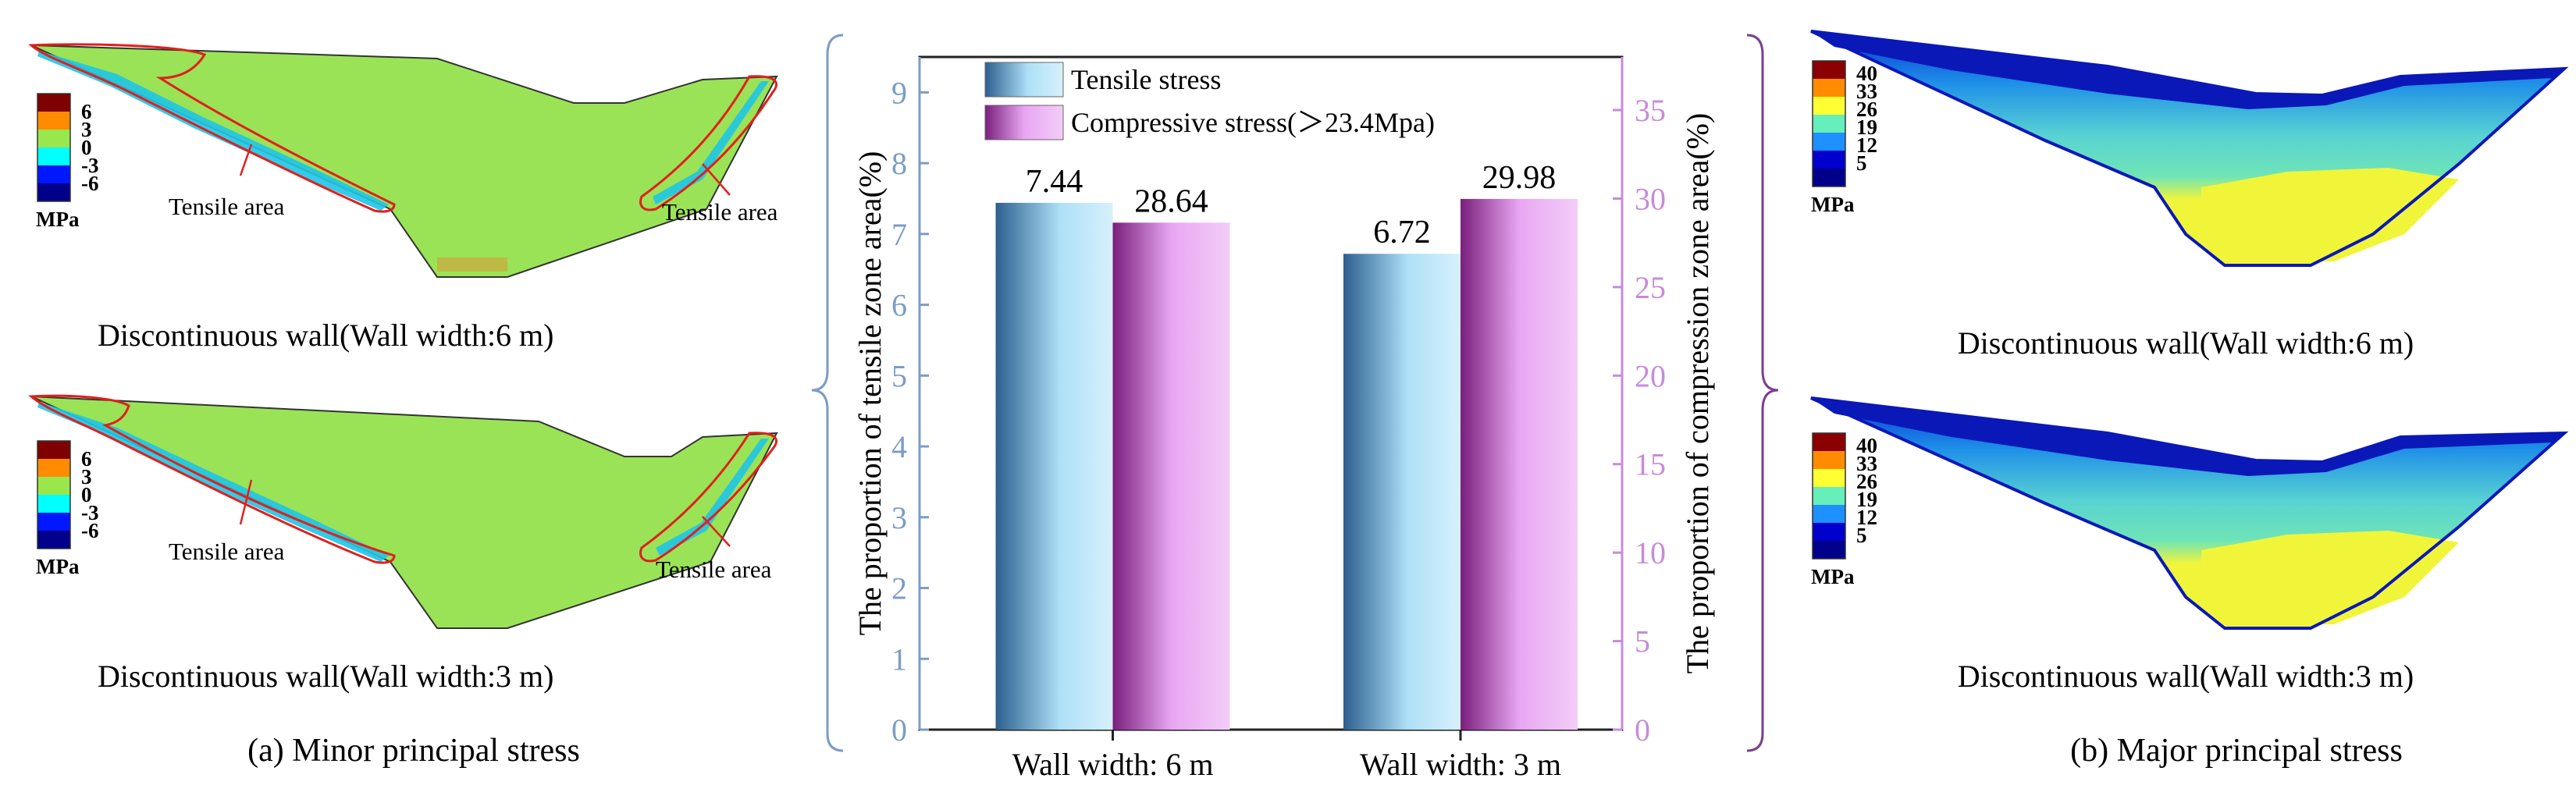 This screenshot has height=803, width=2576. I want to click on plot-title-minor-6m: Discontinuous wall(Wall width:6 m), so click(326, 335).